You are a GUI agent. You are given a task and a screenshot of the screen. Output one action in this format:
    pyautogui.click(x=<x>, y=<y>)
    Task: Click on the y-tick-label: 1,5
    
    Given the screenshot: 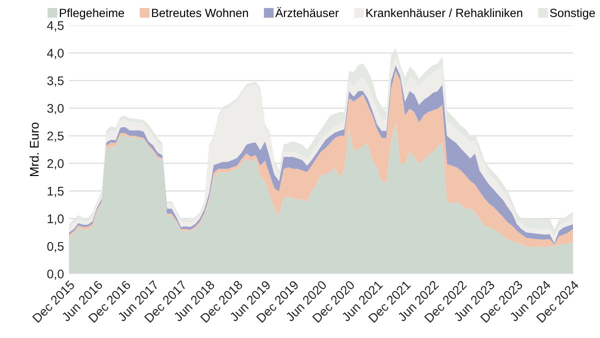 What is the action you would take?
    pyautogui.click(x=56, y=192)
    